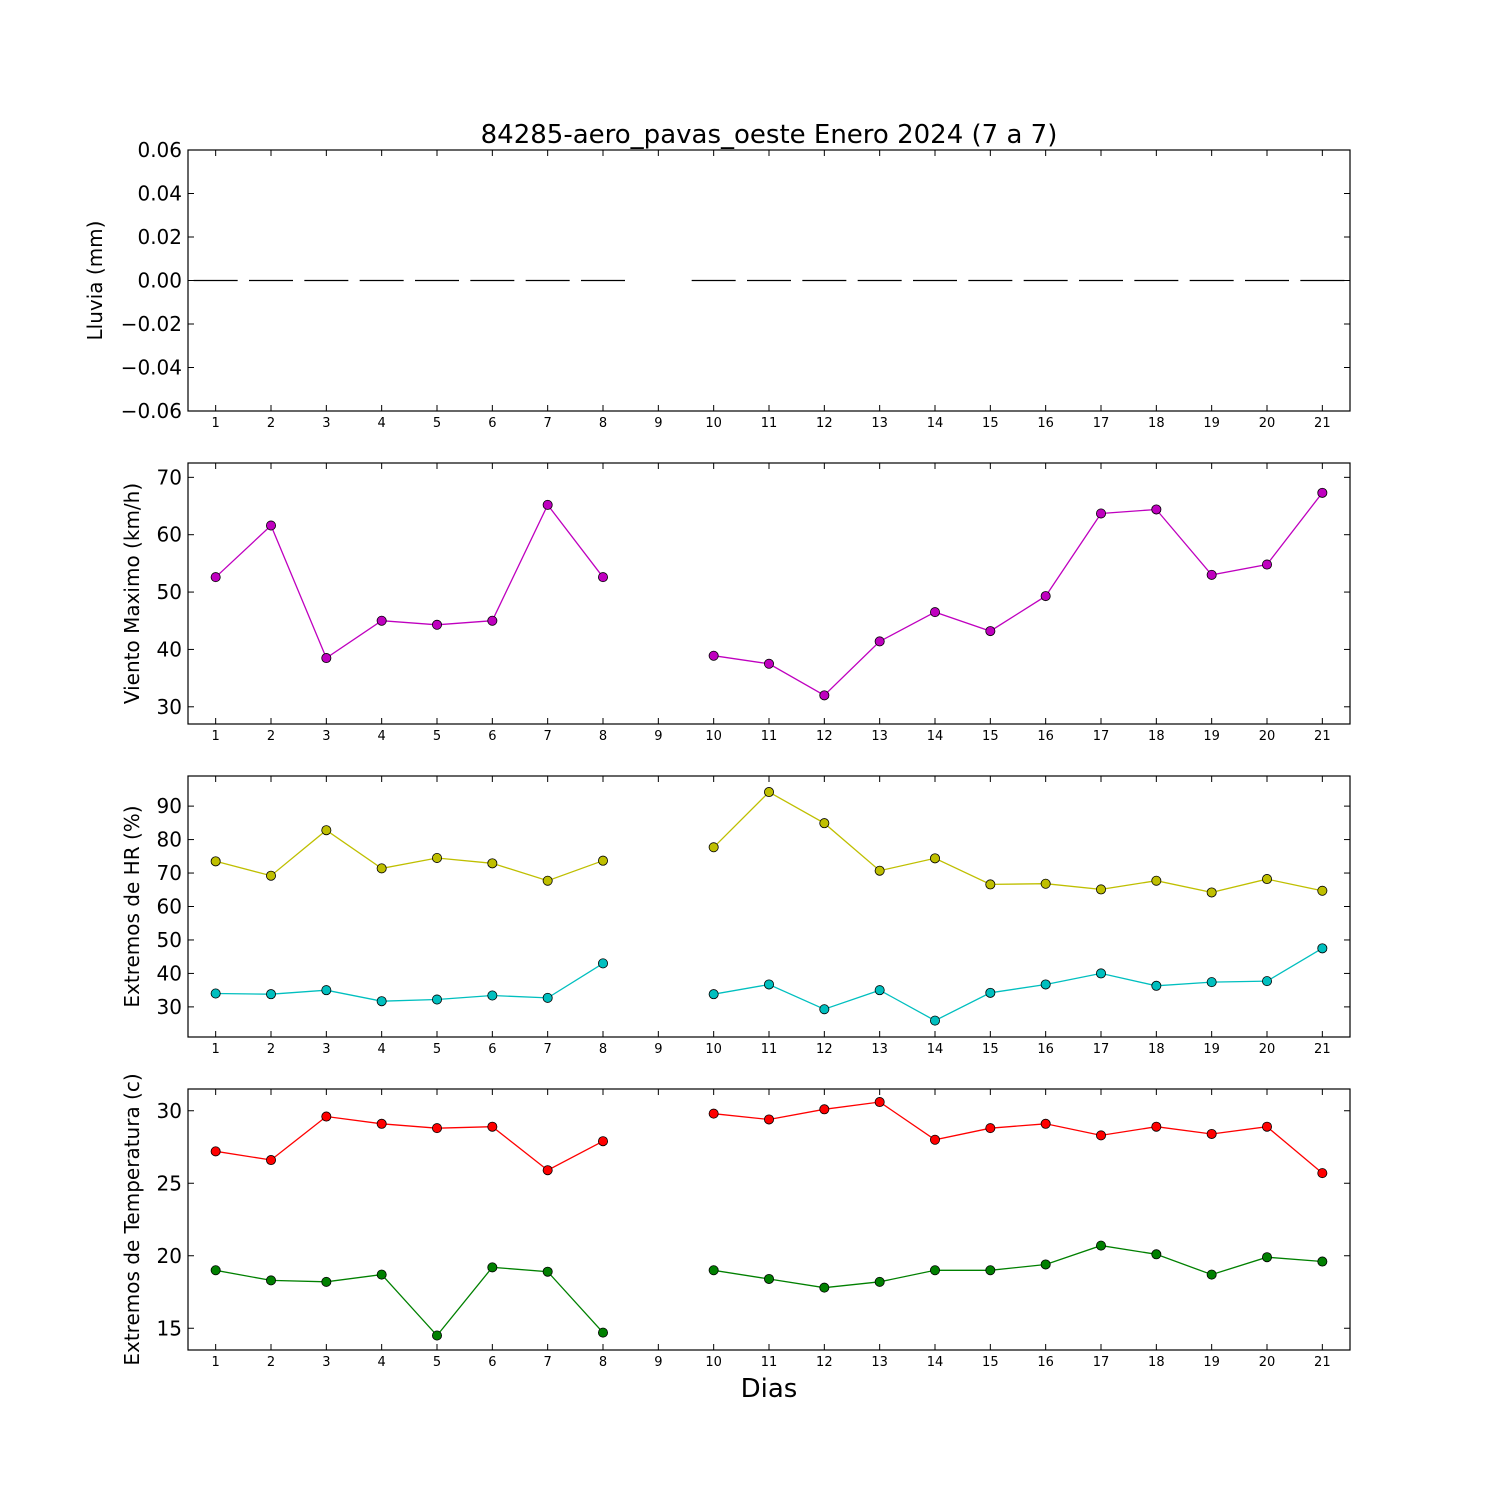  What do you see at coordinates (382, 423) in the screenshot?
I see `x-tick-label: 4` at bounding box center [382, 423].